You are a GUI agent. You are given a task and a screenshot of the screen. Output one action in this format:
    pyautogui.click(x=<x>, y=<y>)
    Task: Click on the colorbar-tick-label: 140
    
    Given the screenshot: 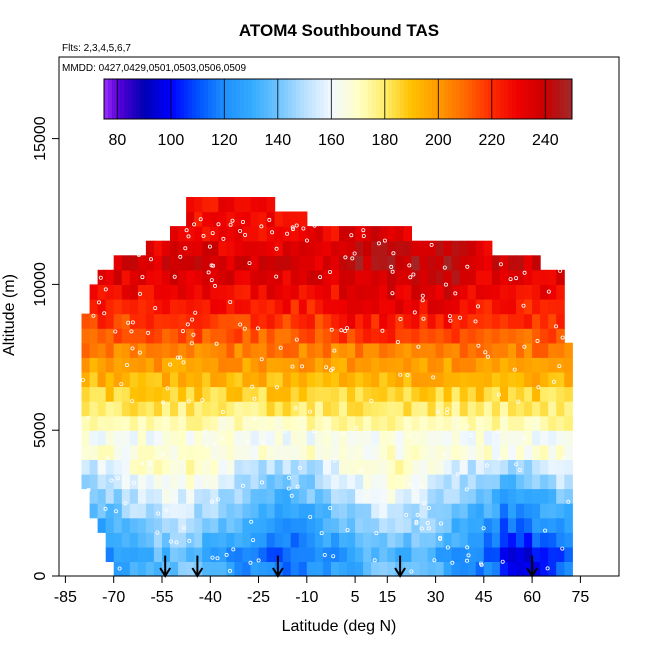 What is the action you would take?
    pyautogui.click(x=277, y=140)
    